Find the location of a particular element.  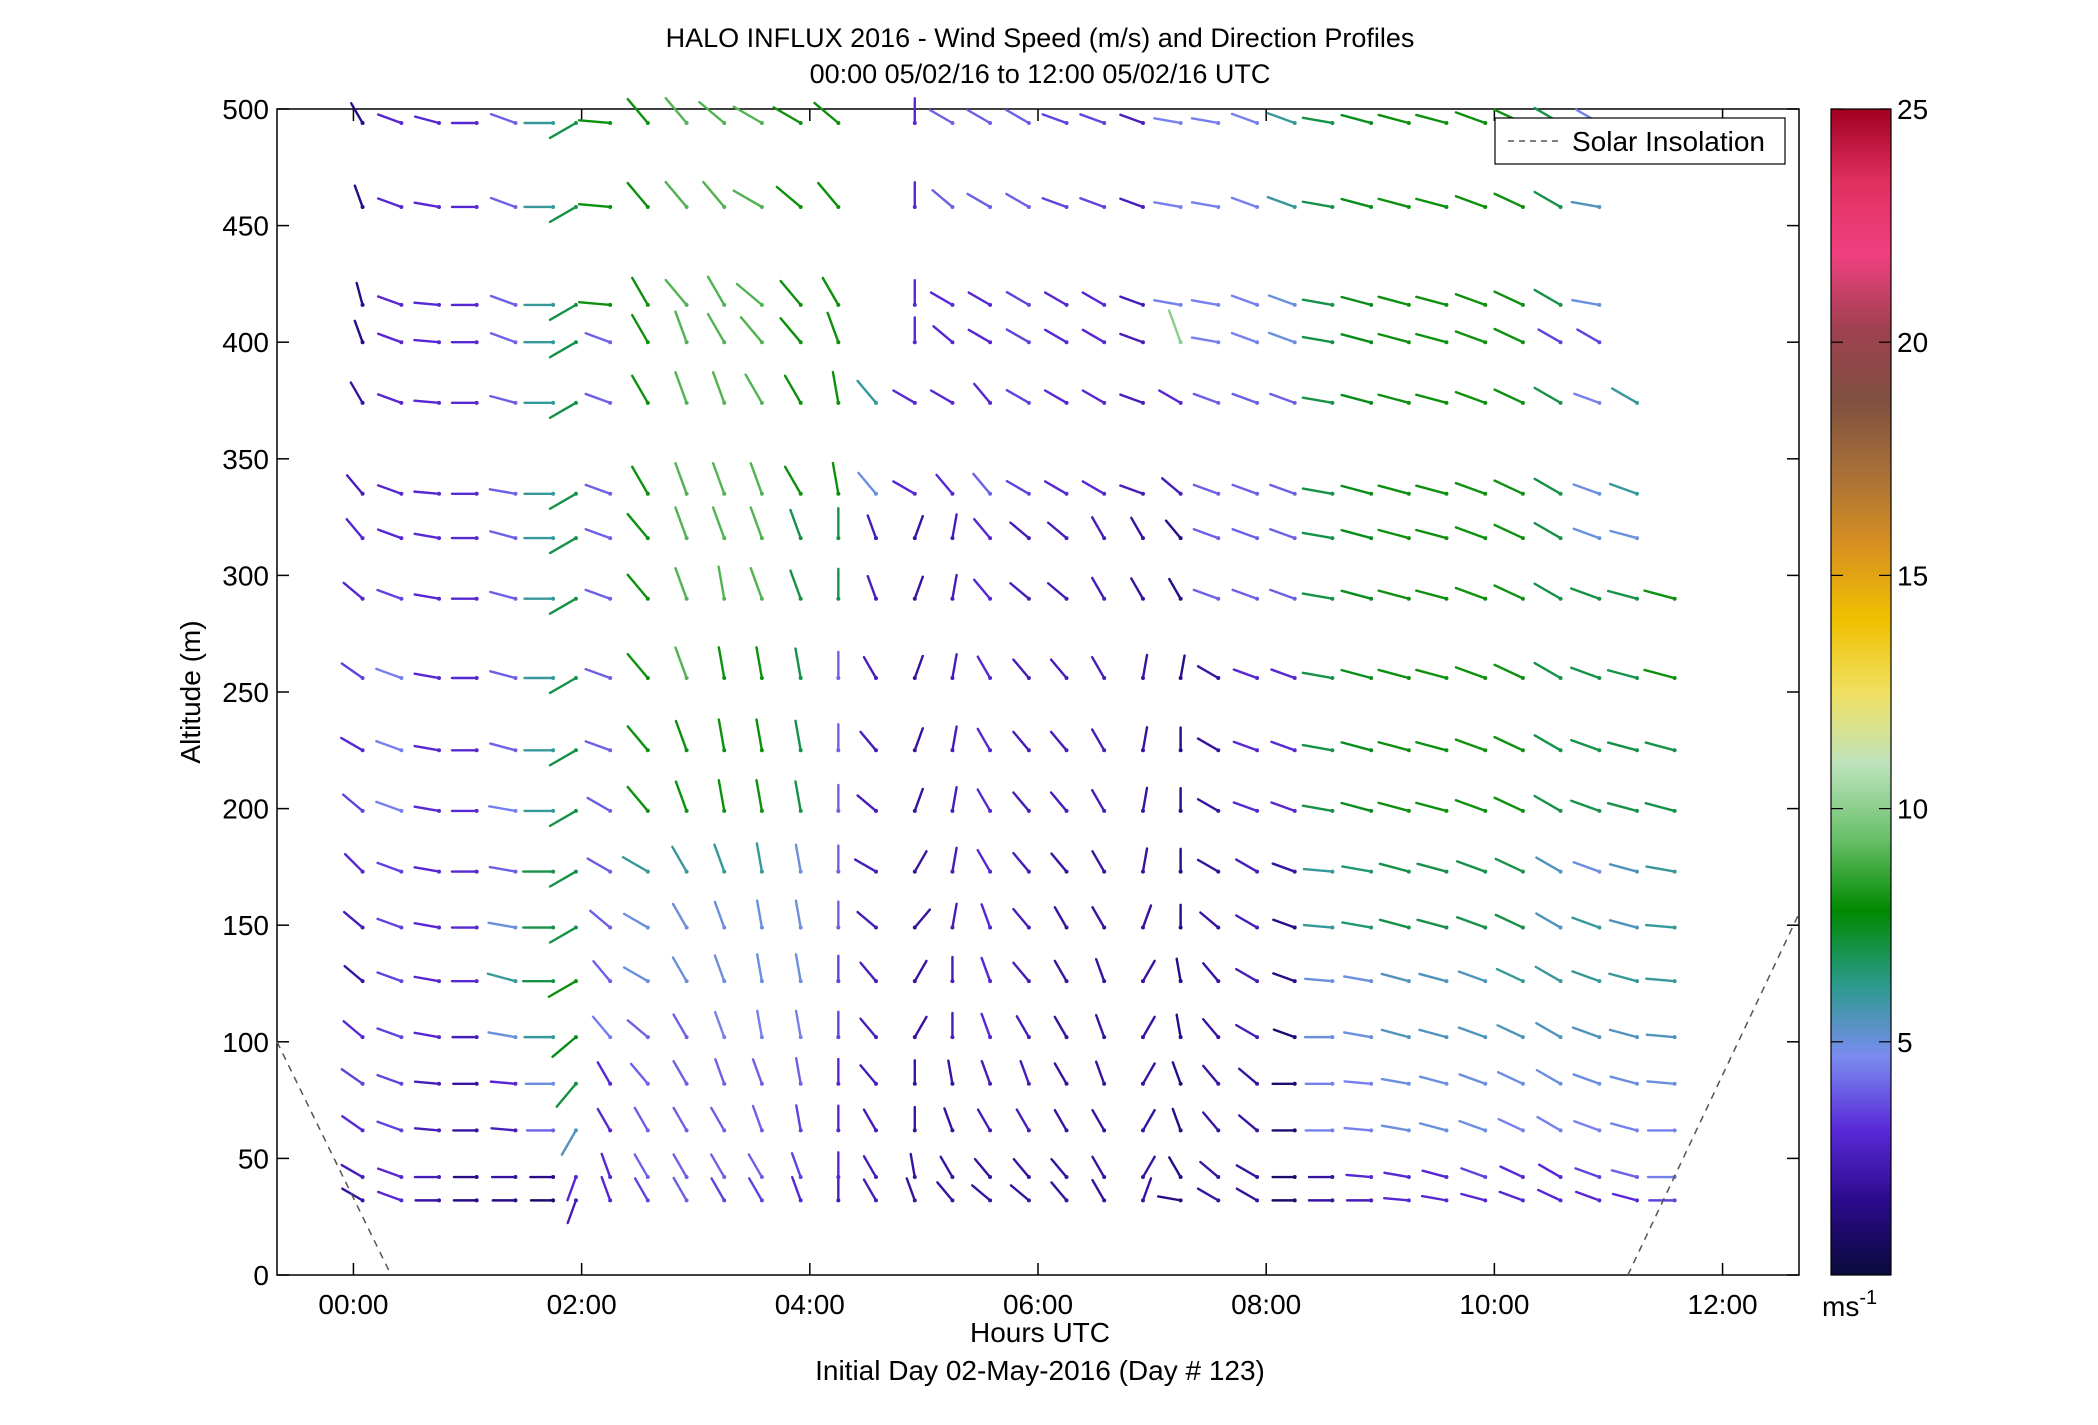

legend-label-solar: Solar Insolation is located at coordinates (1668, 141).